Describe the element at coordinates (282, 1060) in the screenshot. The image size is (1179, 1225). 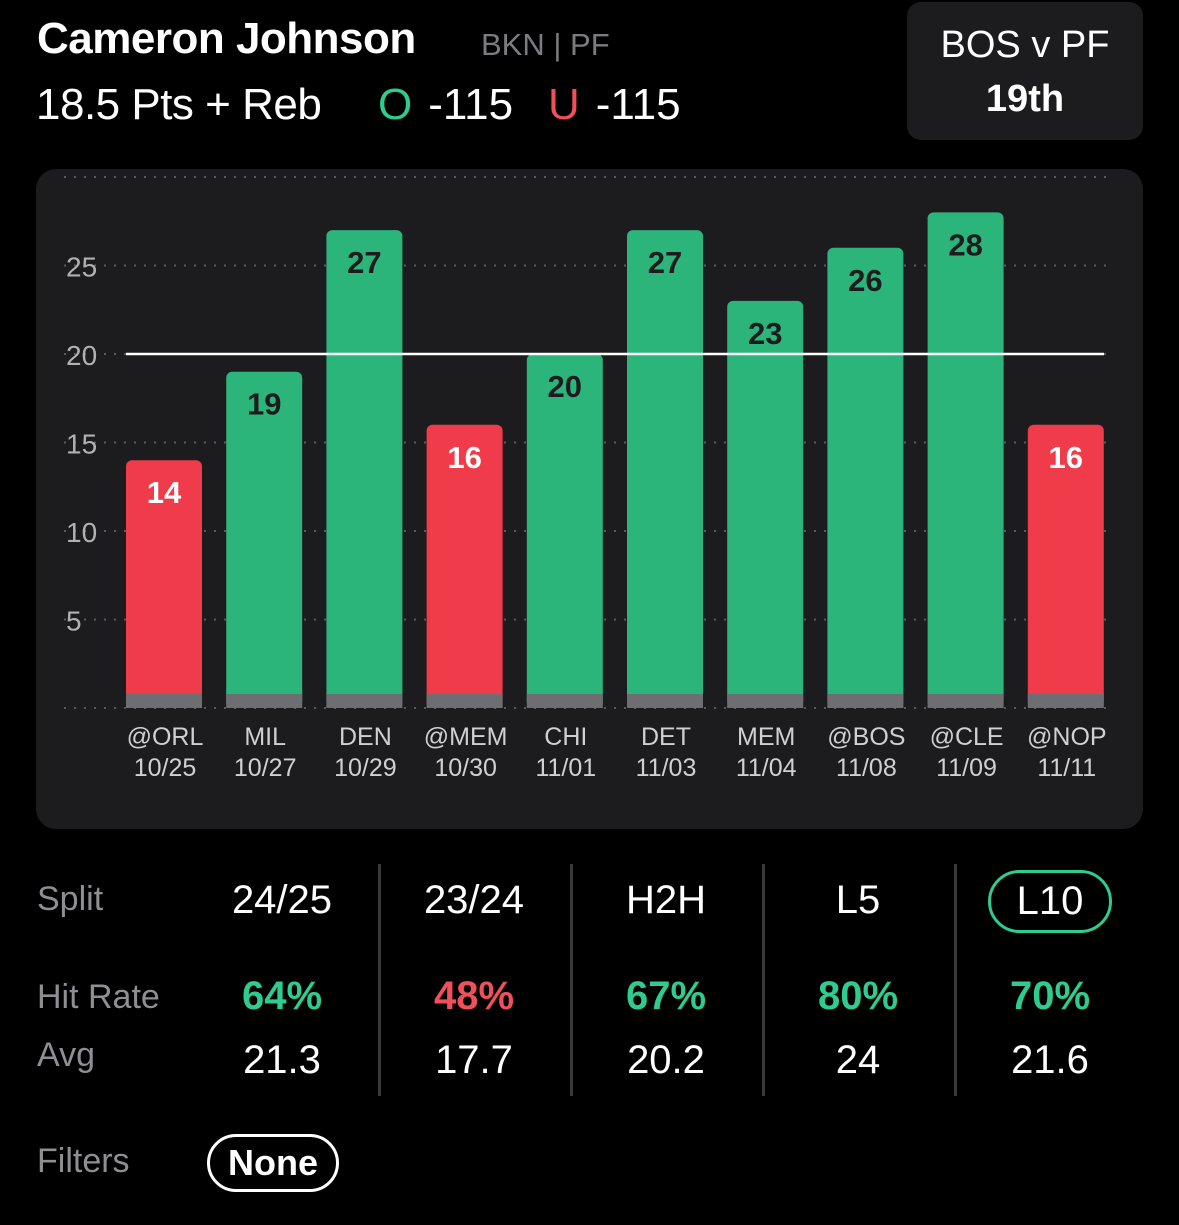
I see `avg-value: 21.3` at that location.